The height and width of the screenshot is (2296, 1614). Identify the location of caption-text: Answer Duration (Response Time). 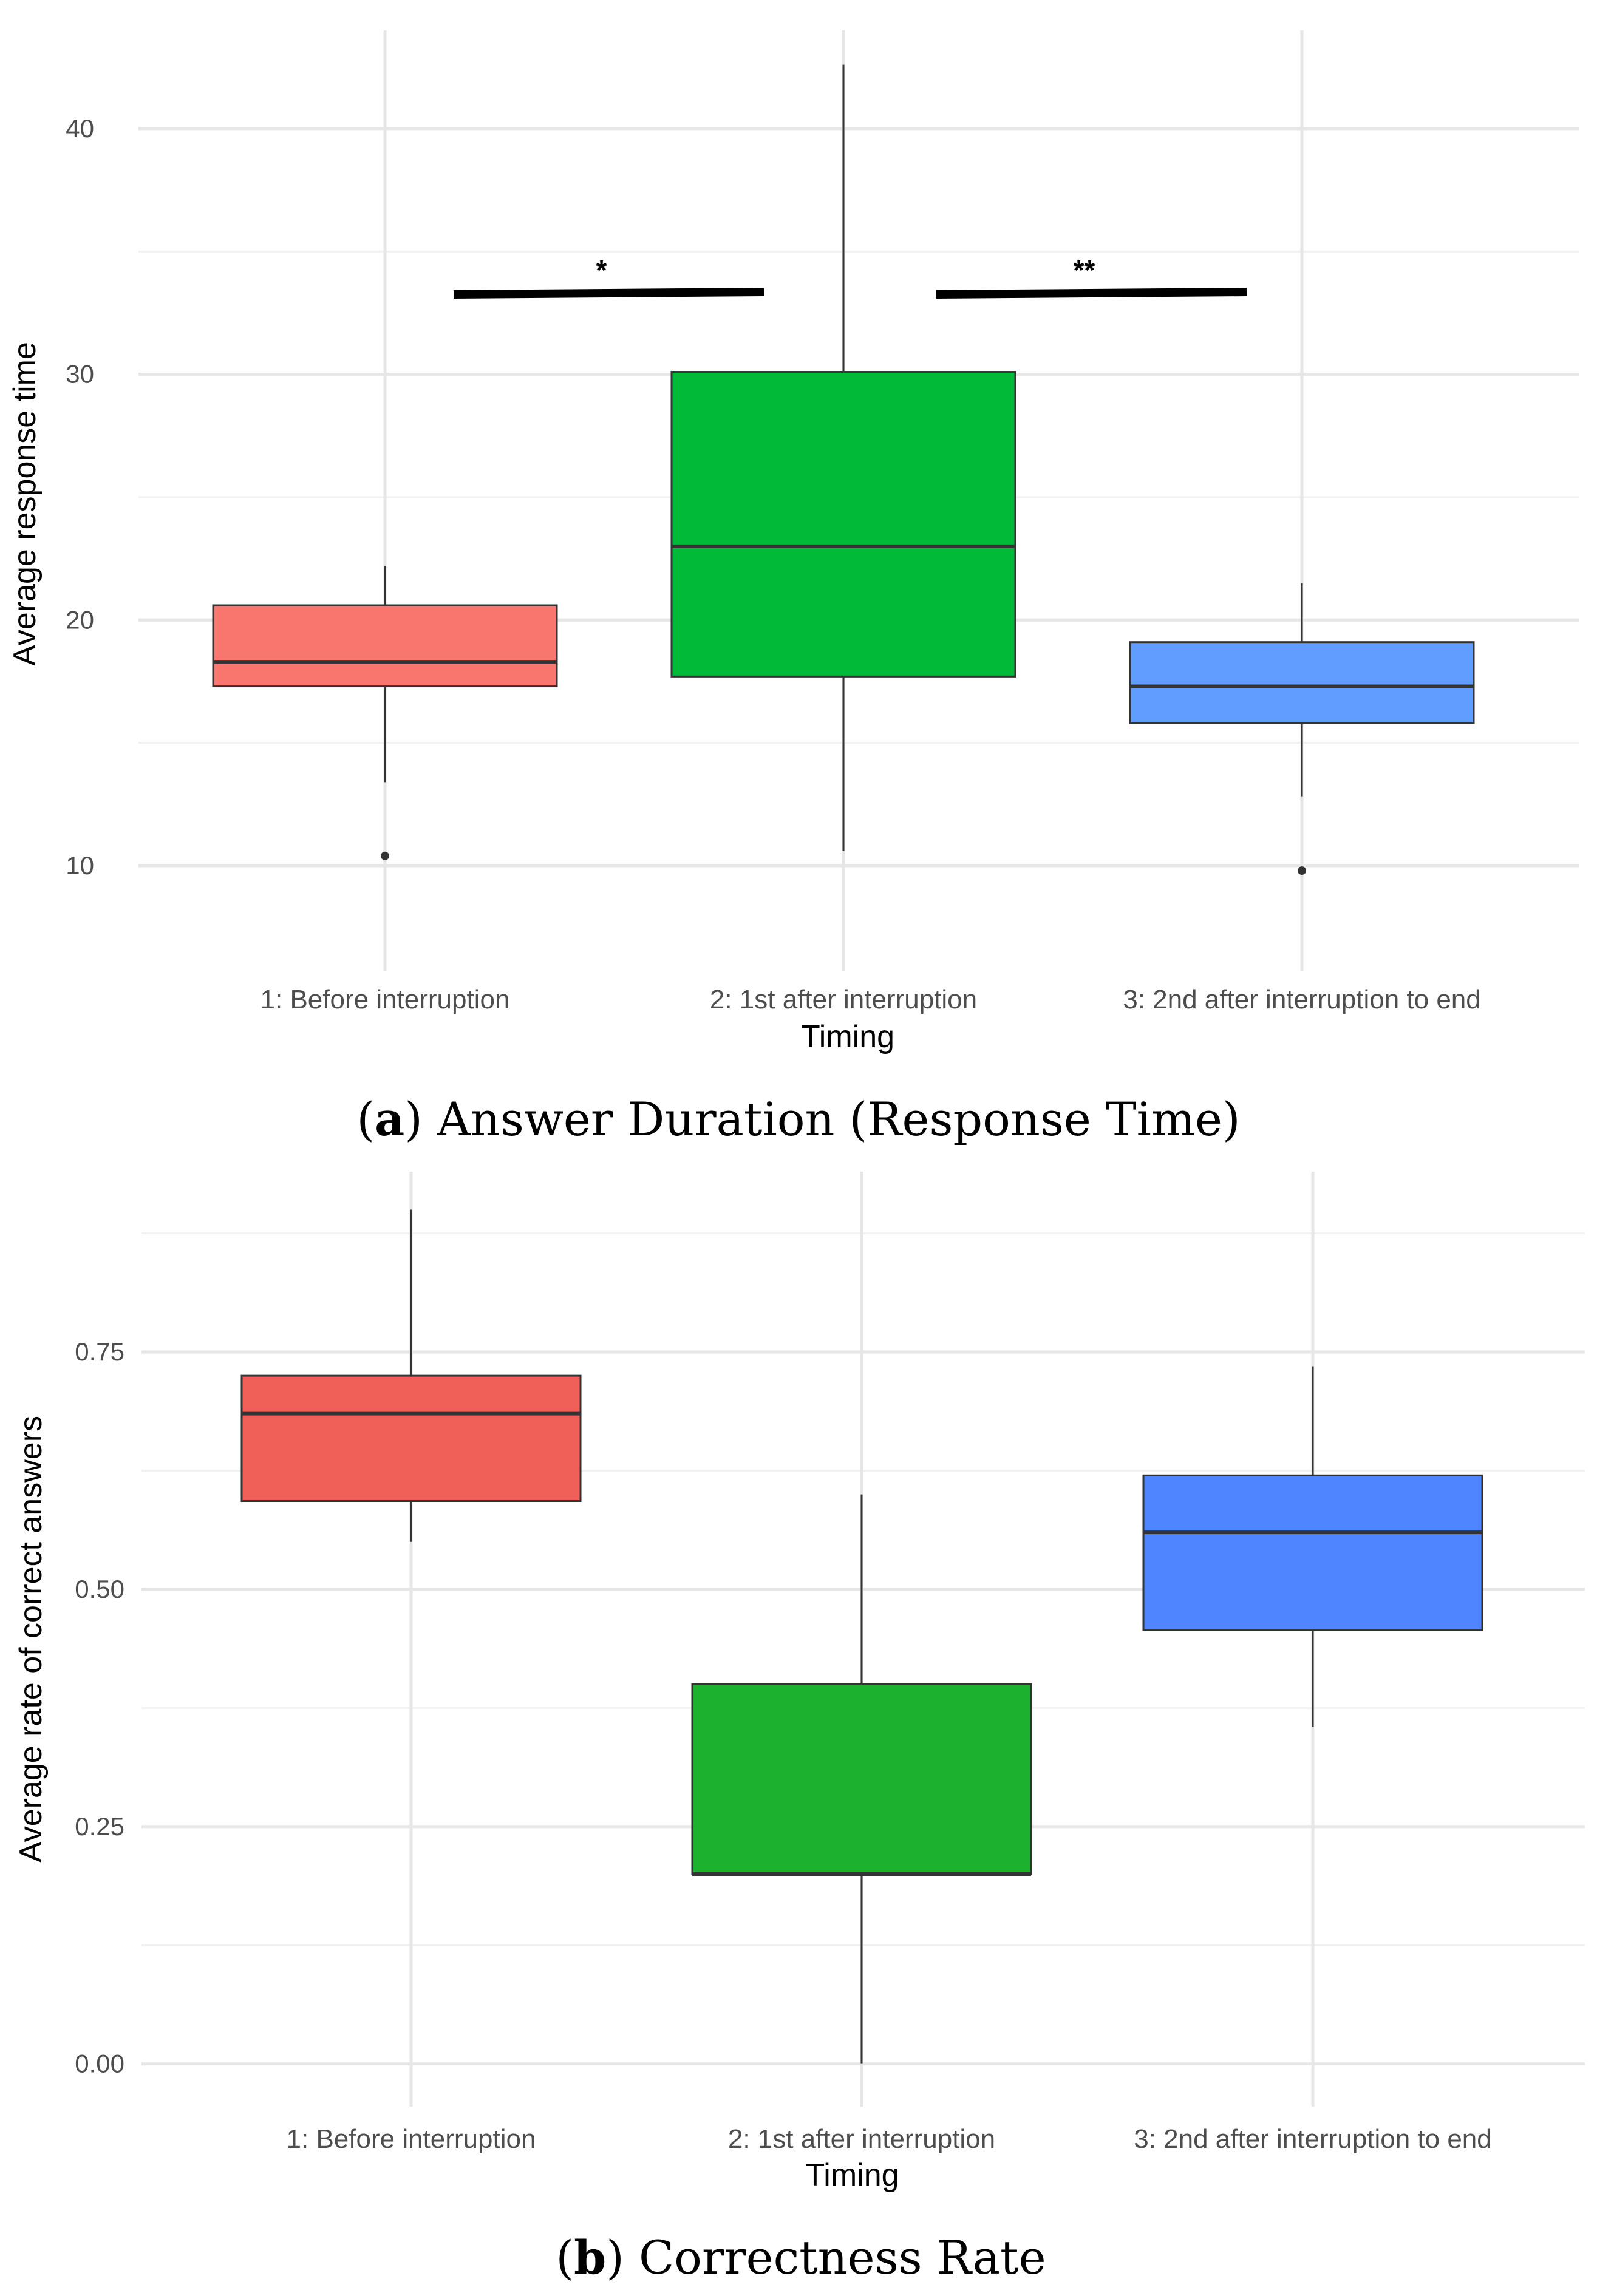
(839, 1119).